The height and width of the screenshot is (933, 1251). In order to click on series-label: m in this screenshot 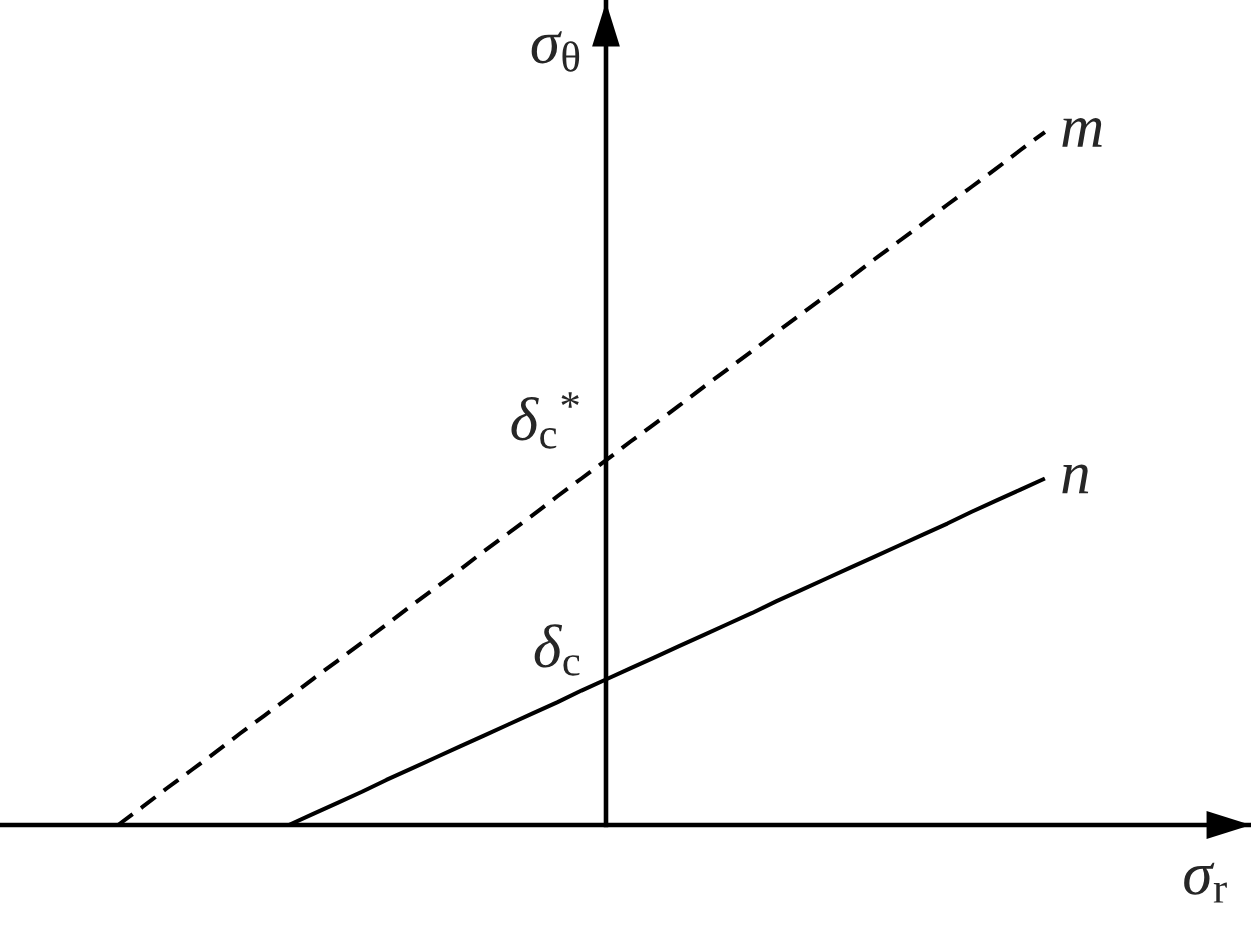, I will do `click(1082, 132)`.